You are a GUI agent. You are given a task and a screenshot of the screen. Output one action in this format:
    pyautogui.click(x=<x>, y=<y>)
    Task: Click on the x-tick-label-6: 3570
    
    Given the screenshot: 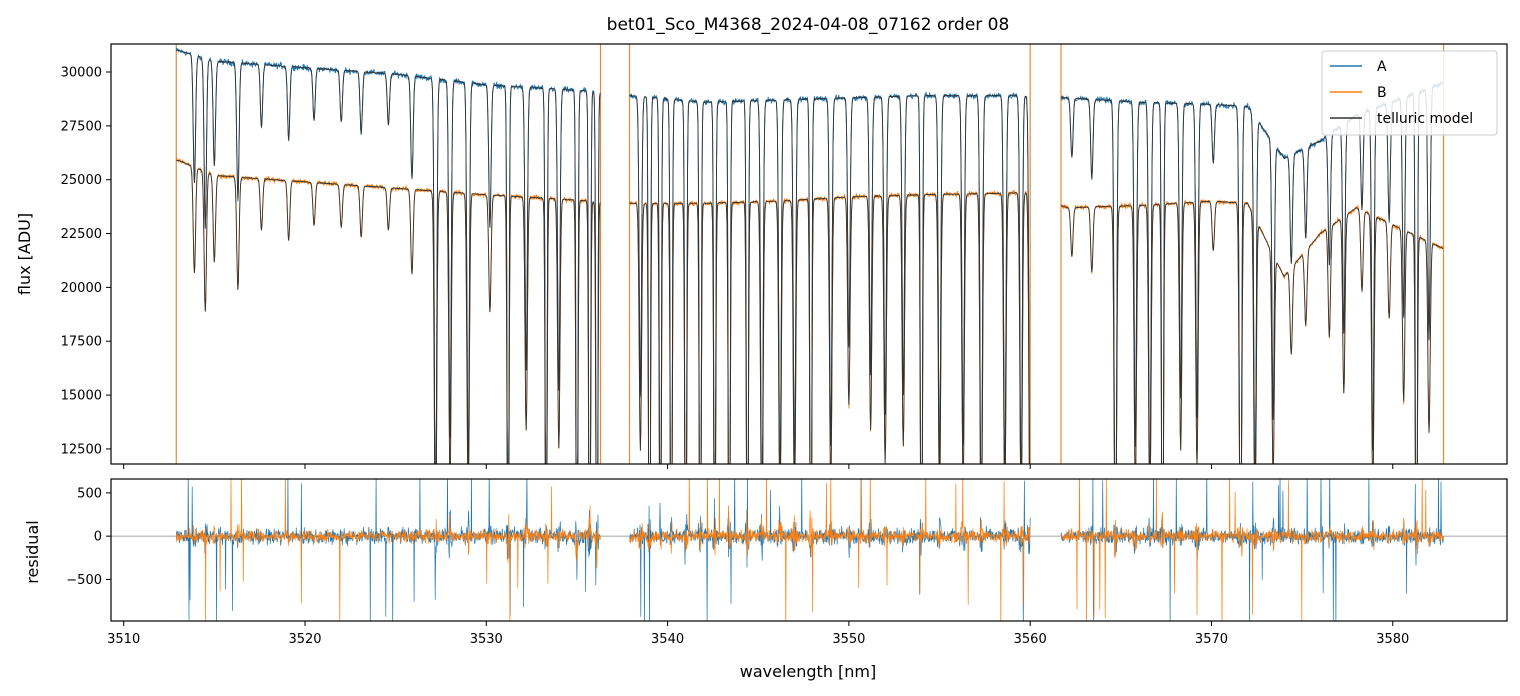 What is the action you would take?
    pyautogui.click(x=1211, y=639)
    